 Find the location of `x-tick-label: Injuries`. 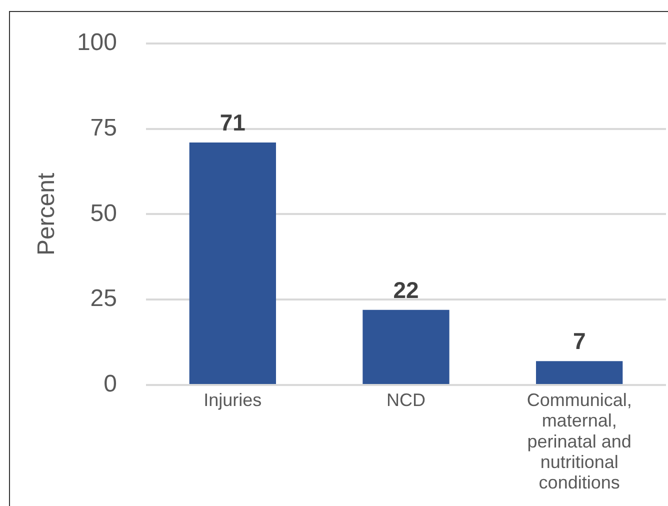

x-tick-label: Injuries is located at coordinates (233, 400).